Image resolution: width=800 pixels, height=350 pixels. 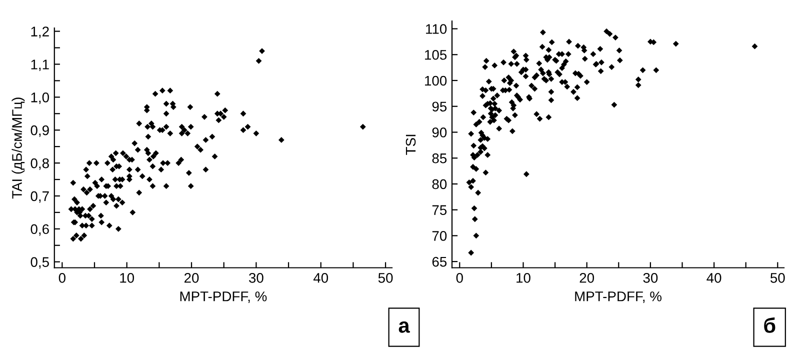 I want to click on y-tick-label: 70, so click(x=439, y=236).